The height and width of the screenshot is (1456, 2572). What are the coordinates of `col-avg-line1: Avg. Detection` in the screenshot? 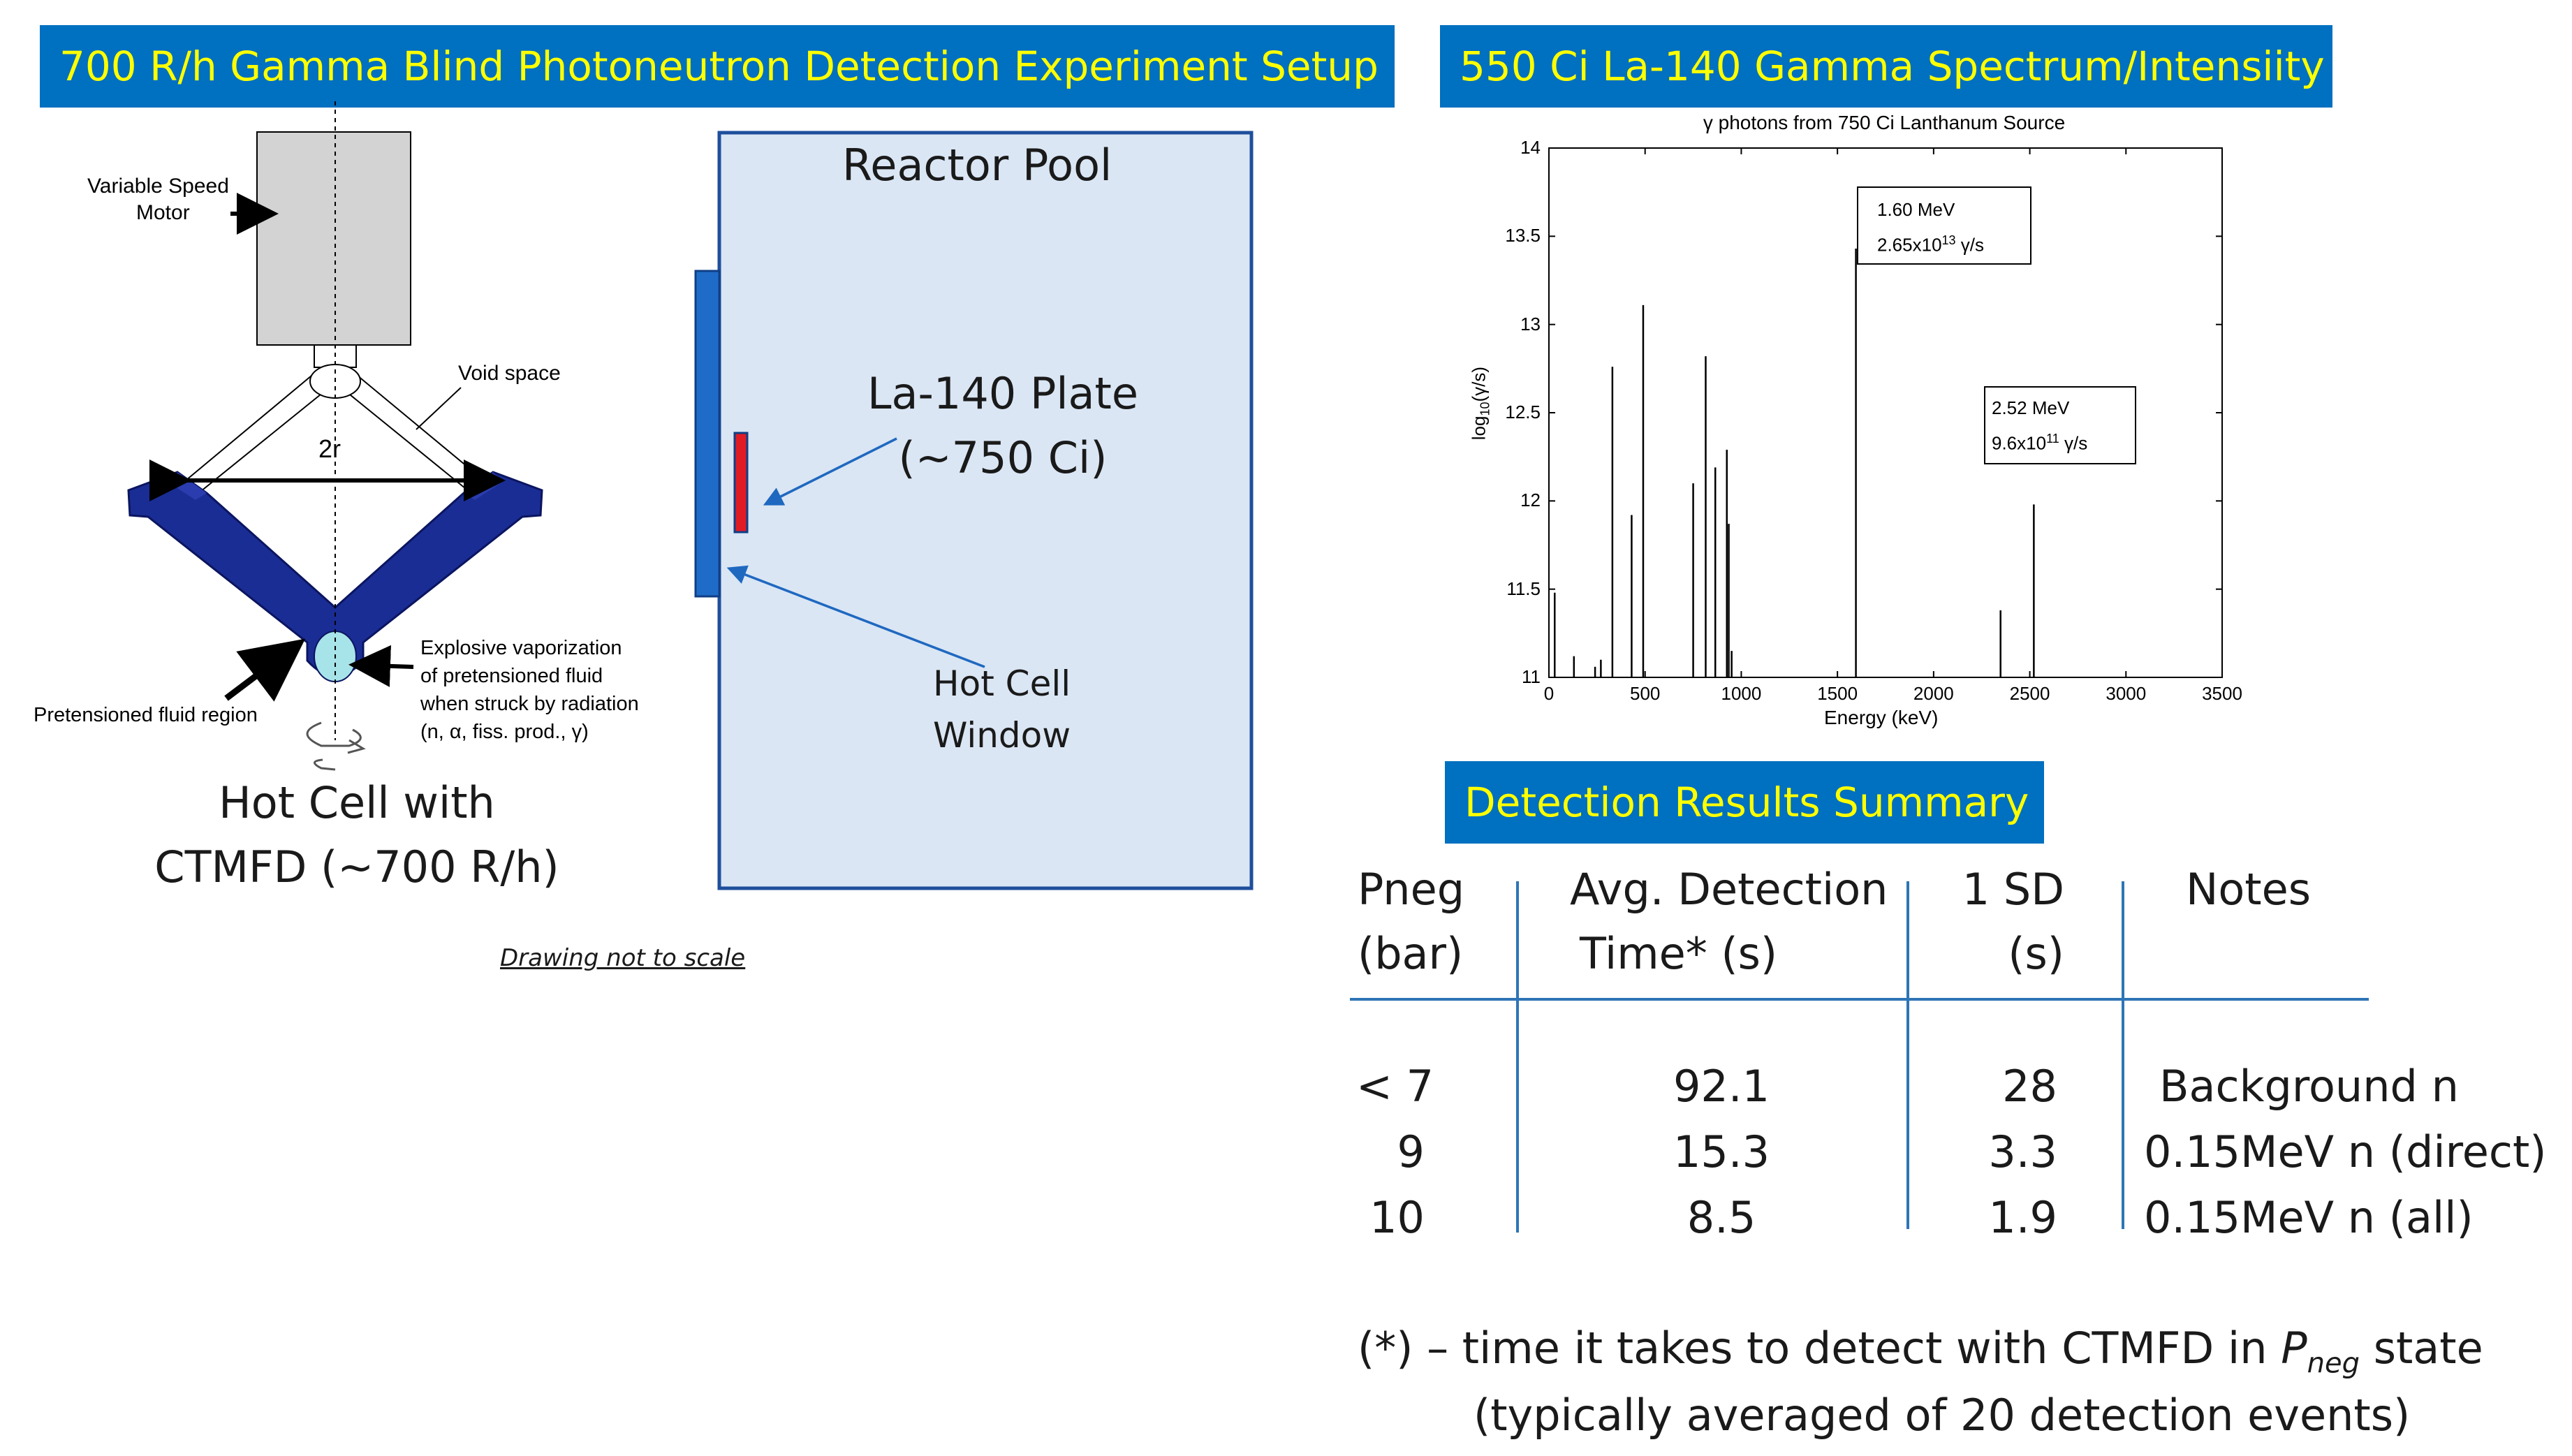 It's located at (1729, 889).